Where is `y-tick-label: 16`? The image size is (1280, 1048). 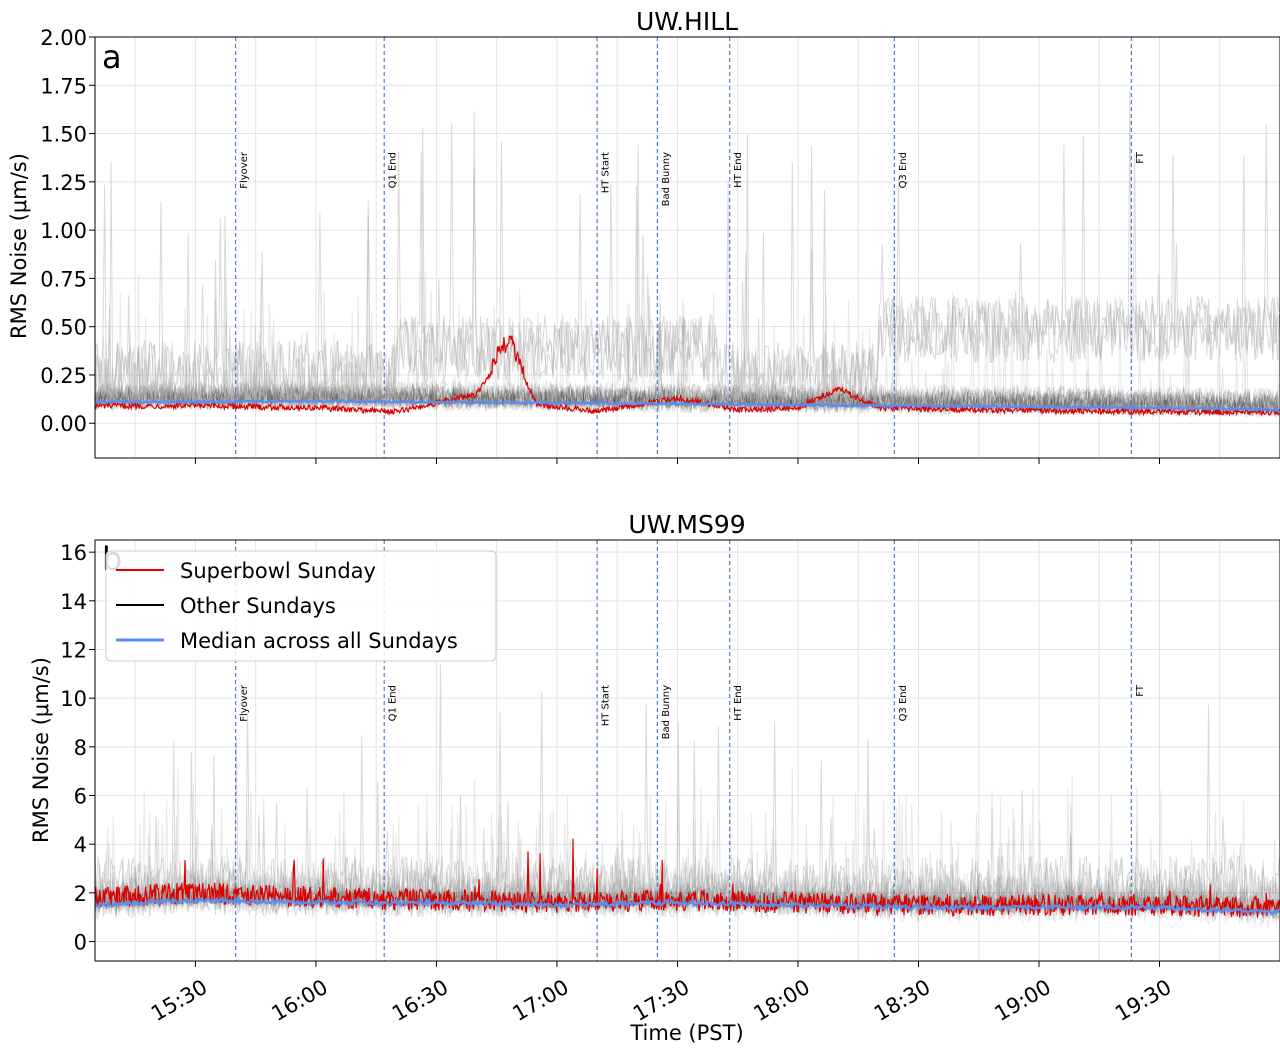 y-tick-label: 16 is located at coordinates (73, 553).